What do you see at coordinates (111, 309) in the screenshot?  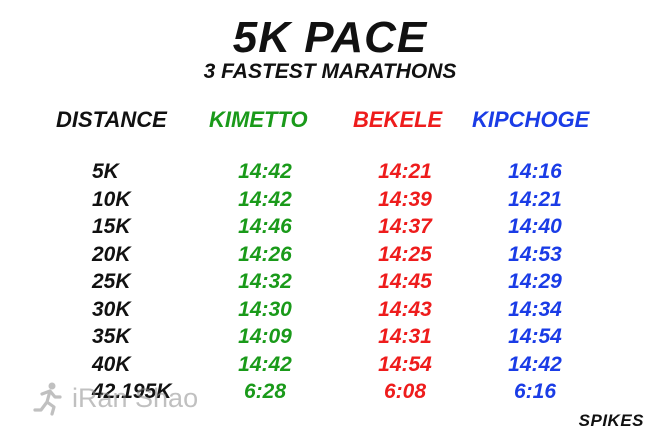 I see `distance-cell: 30K` at bounding box center [111, 309].